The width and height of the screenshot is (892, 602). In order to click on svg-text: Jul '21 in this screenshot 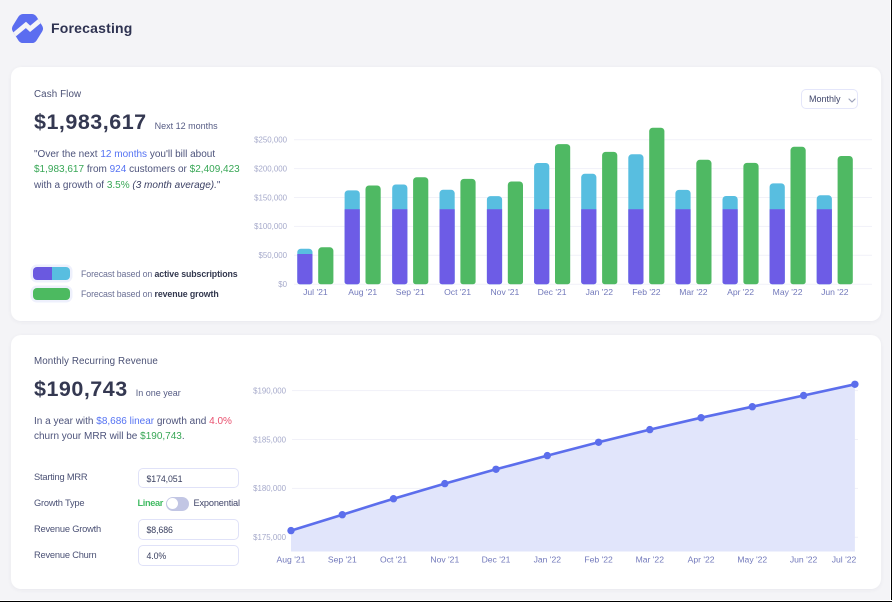, I will do `click(315, 292)`.